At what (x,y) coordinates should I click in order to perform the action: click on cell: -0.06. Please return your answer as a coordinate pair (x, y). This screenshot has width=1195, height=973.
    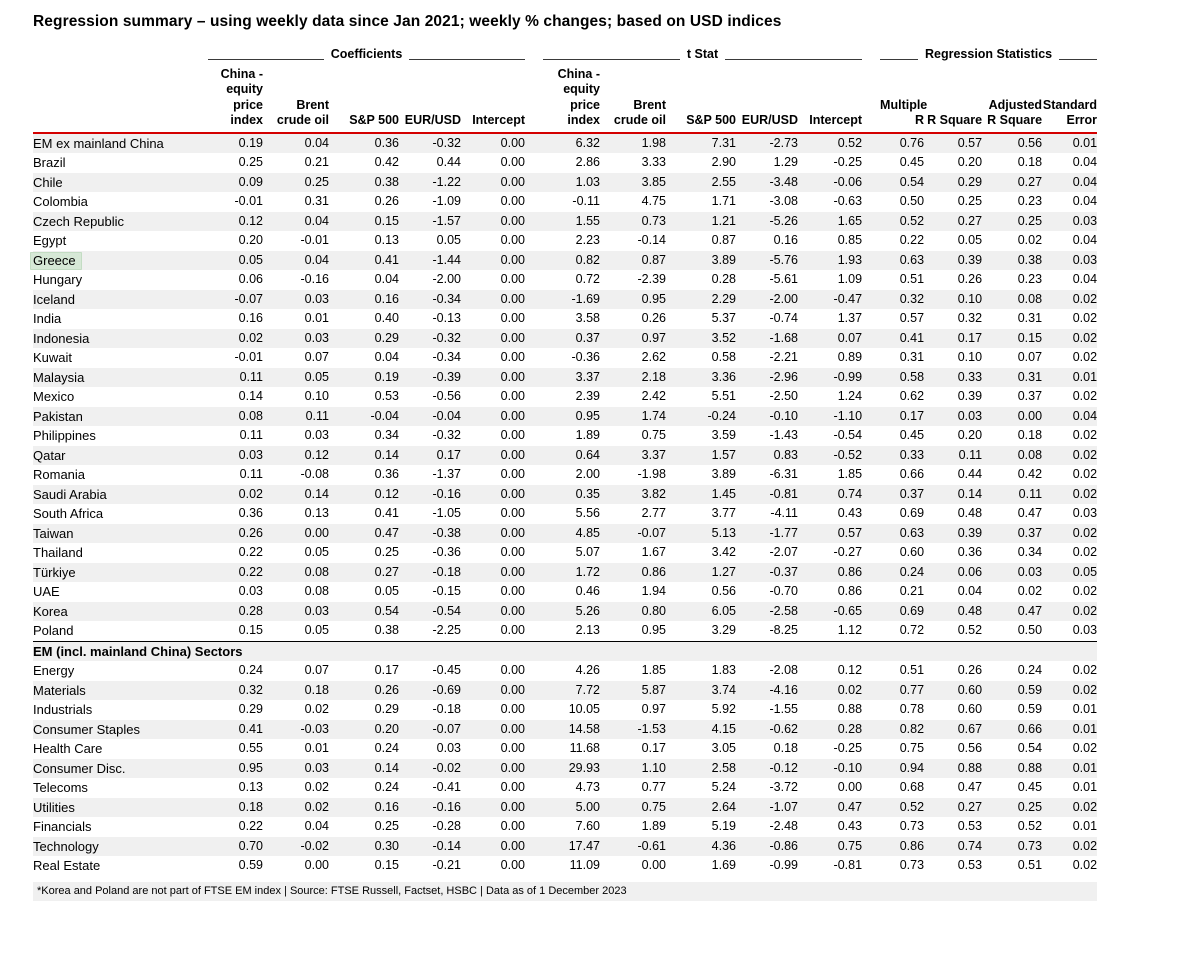
    Looking at the image, I should click on (830, 182).